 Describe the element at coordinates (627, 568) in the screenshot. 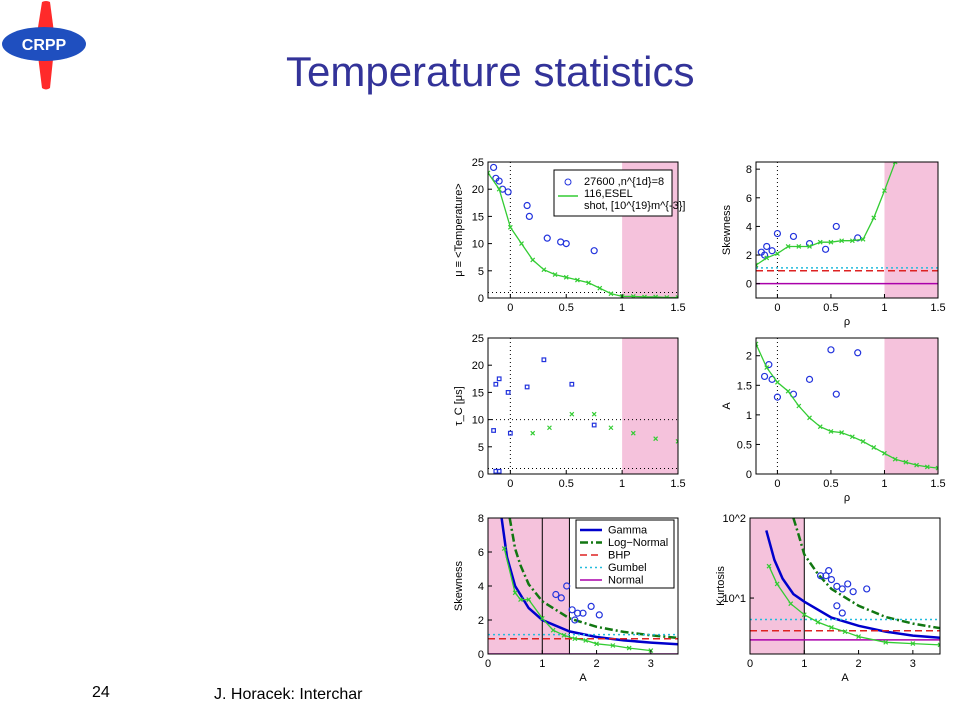

I see `legend-entry: Gumbel` at that location.